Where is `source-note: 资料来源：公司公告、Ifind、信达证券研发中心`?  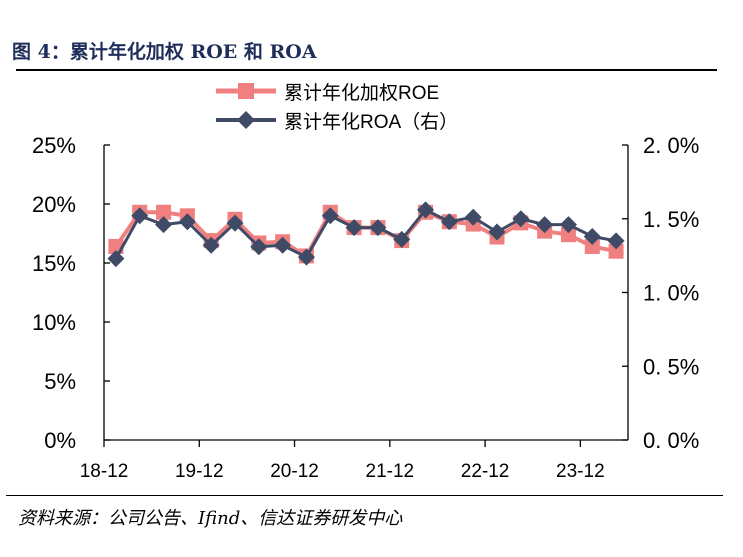
source-note: 资料来源：公司公告、Ifind、信达证券研发中心 is located at coordinates (210, 518).